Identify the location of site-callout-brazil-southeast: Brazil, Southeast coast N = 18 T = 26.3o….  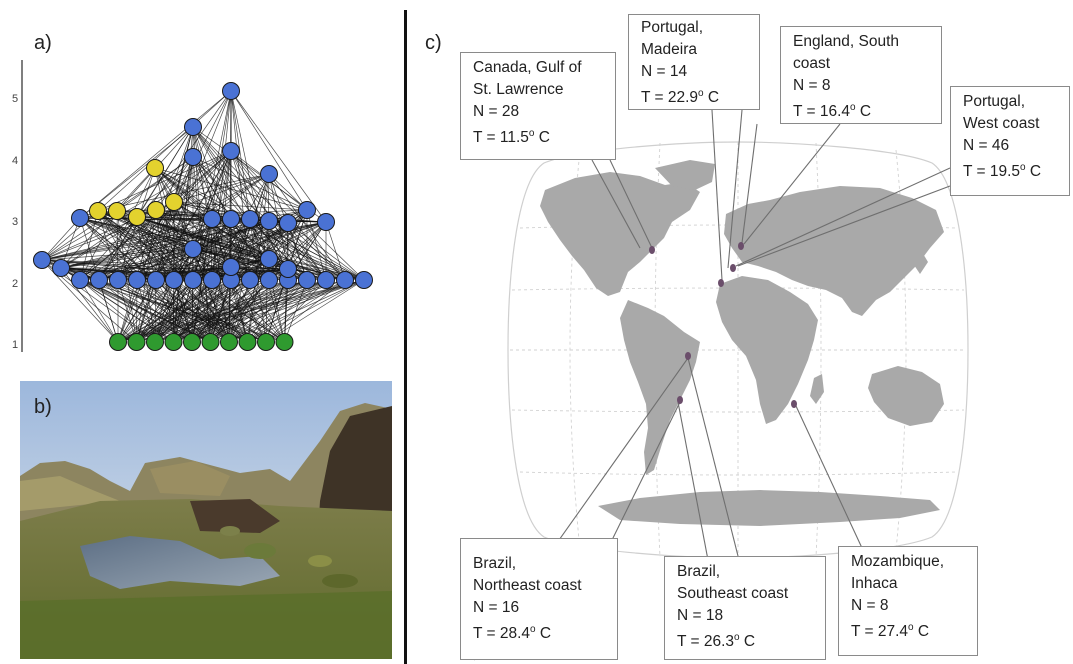
(745, 608).